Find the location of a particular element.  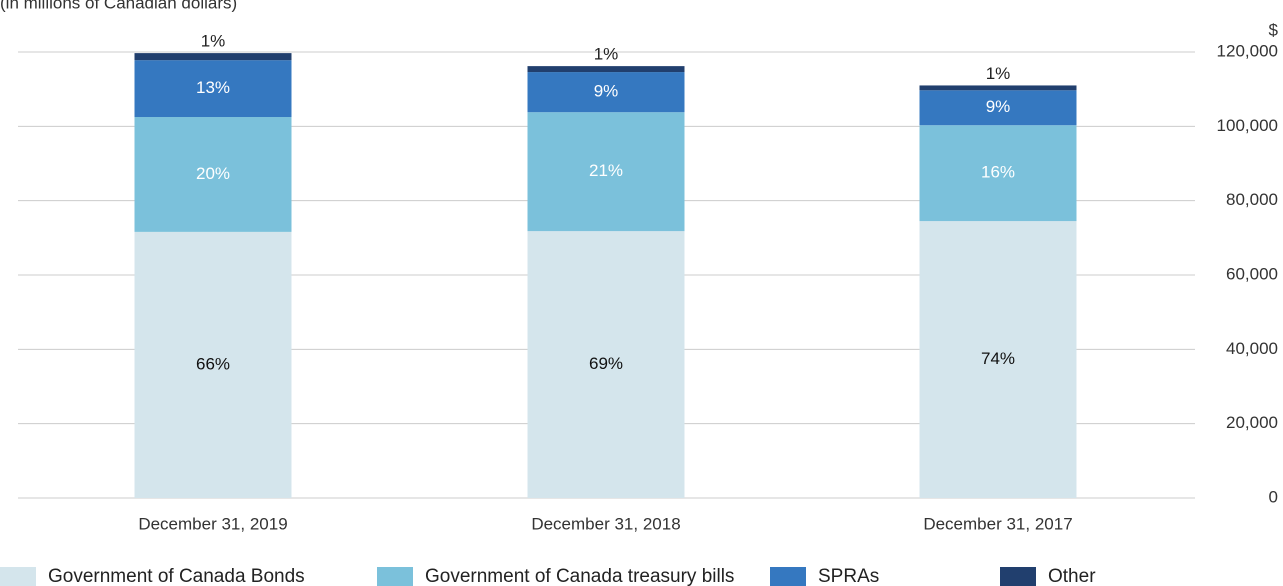

data-label: 74% is located at coordinates (998, 358).